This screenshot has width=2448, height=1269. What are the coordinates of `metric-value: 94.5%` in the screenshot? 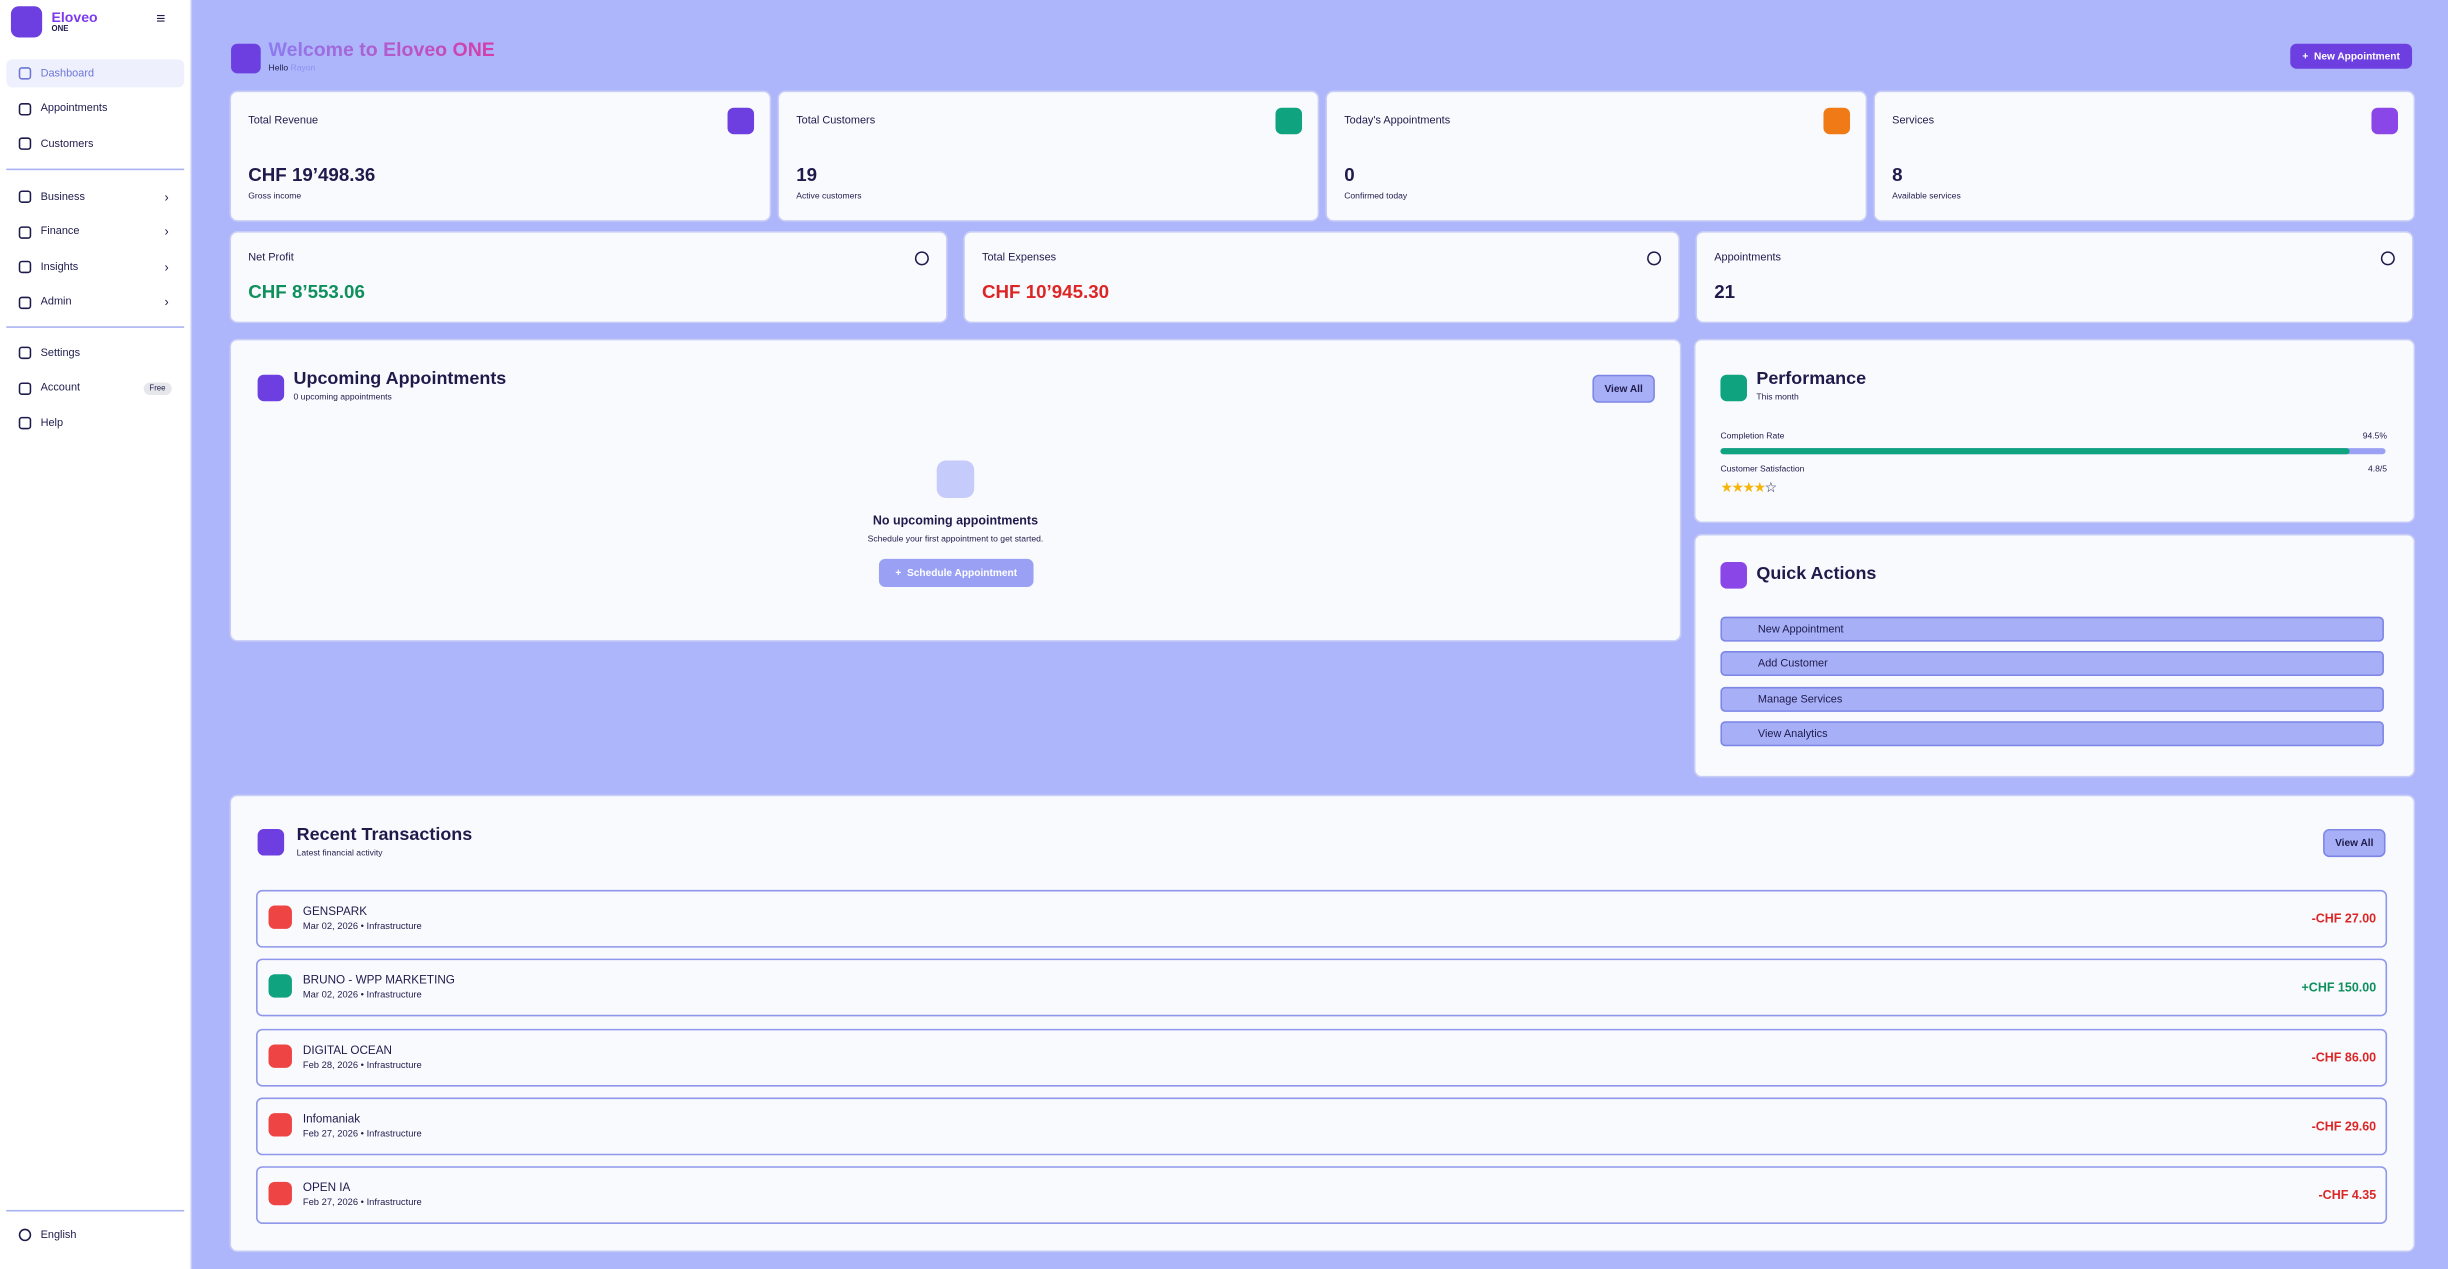 It's located at (2375, 437).